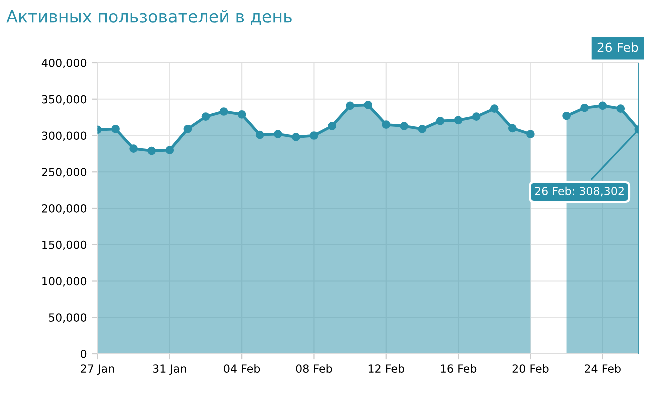  I want to click on x-tick-label: 04 Feb, so click(242, 369).